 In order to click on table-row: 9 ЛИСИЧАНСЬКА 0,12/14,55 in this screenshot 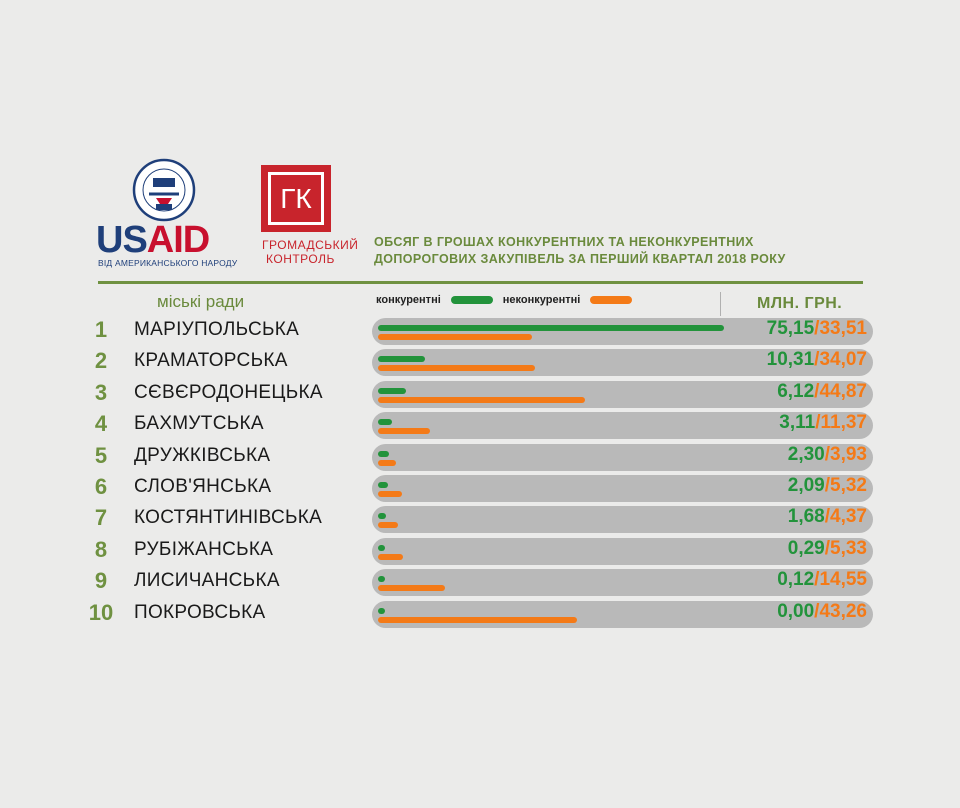, I will do `click(480, 583)`.